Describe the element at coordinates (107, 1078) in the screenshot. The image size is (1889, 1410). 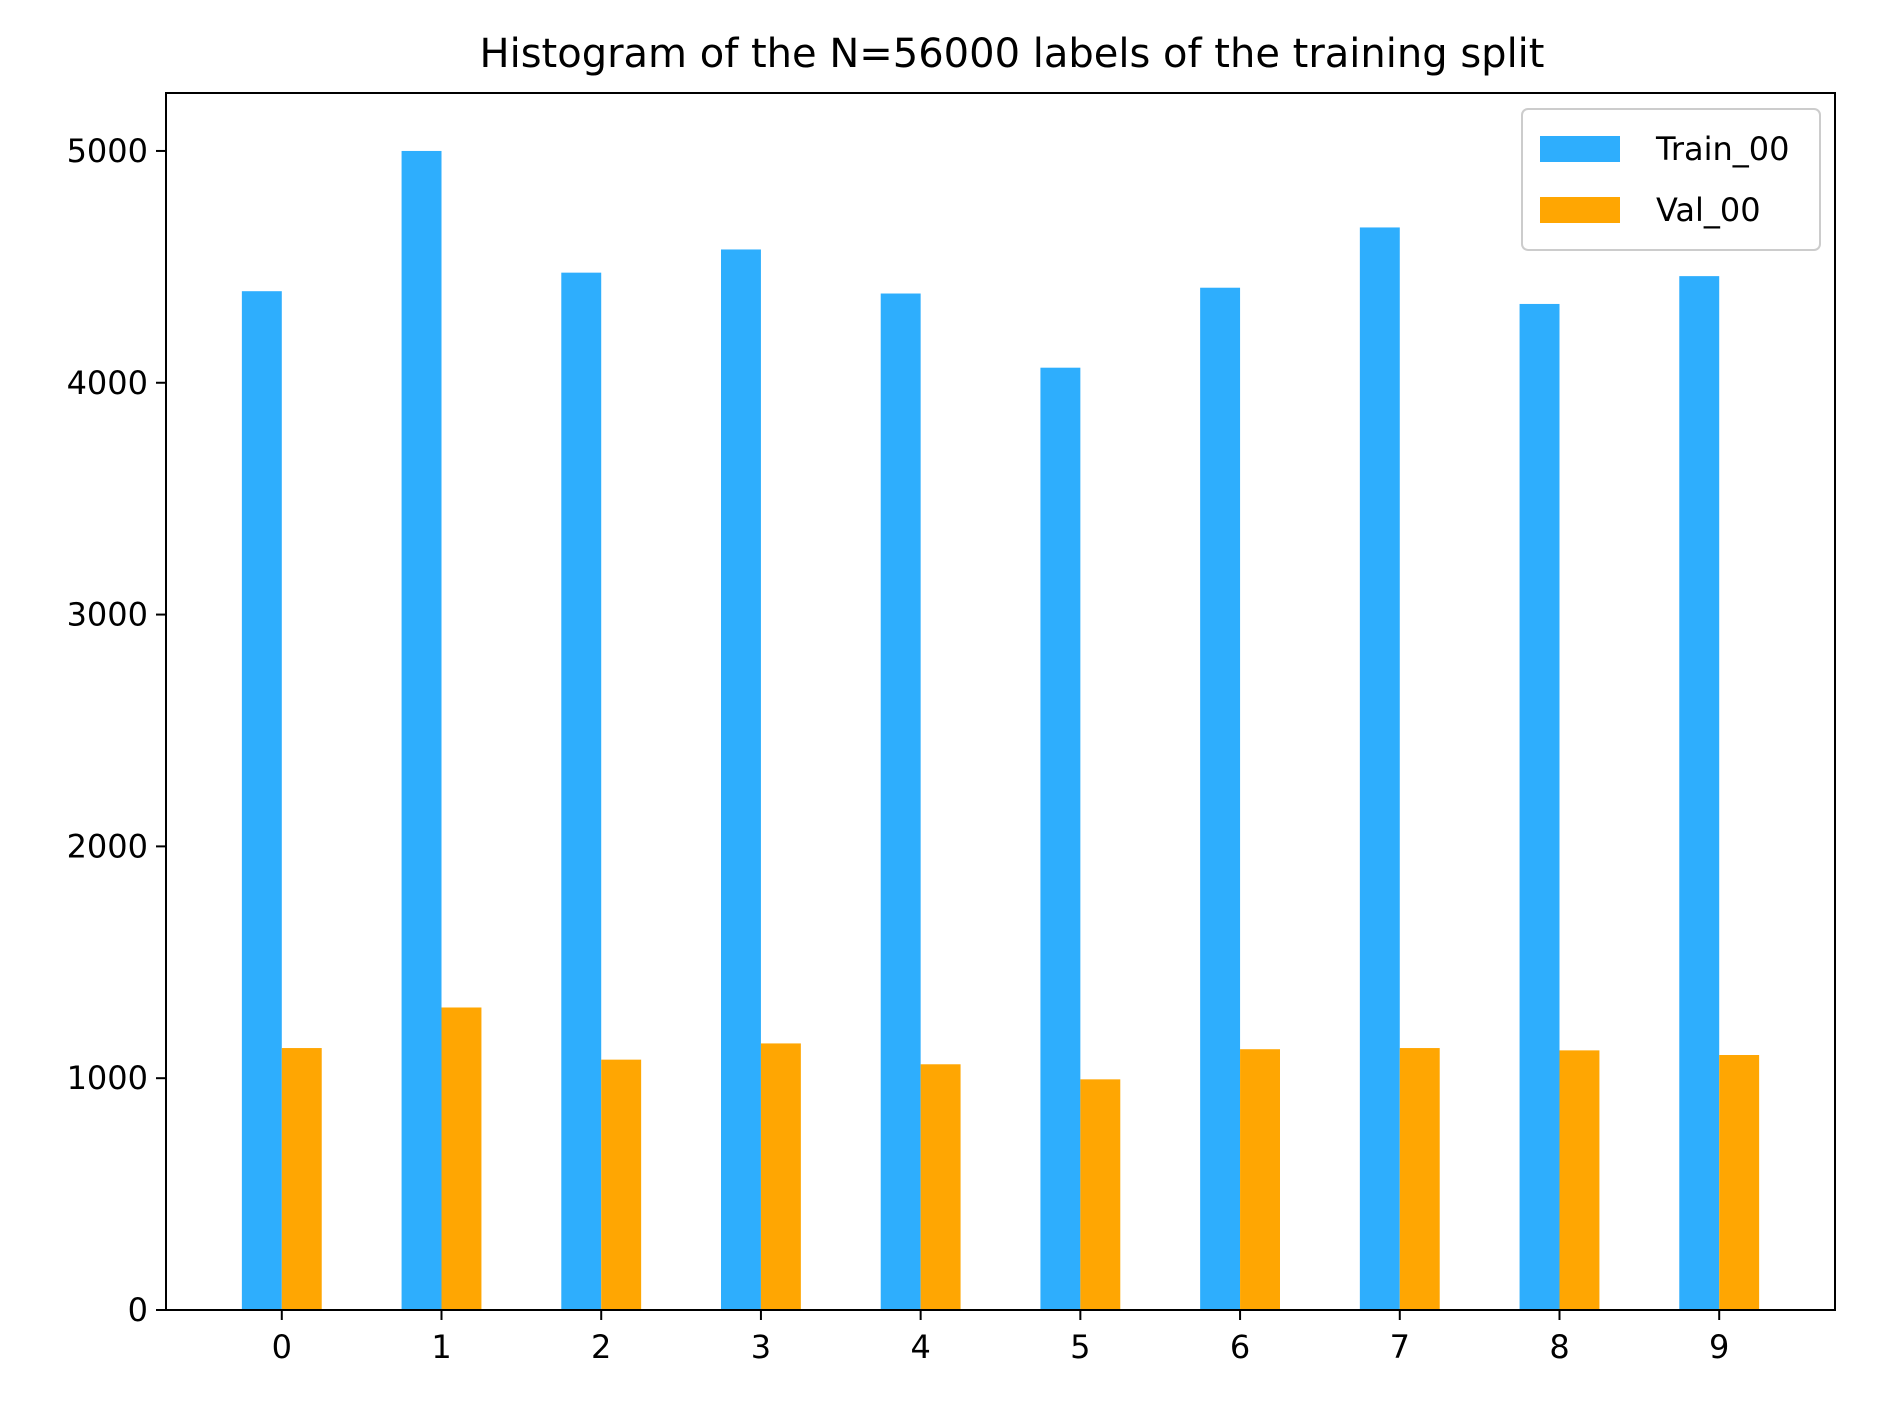
I see `y-tick-label: 1000` at that location.